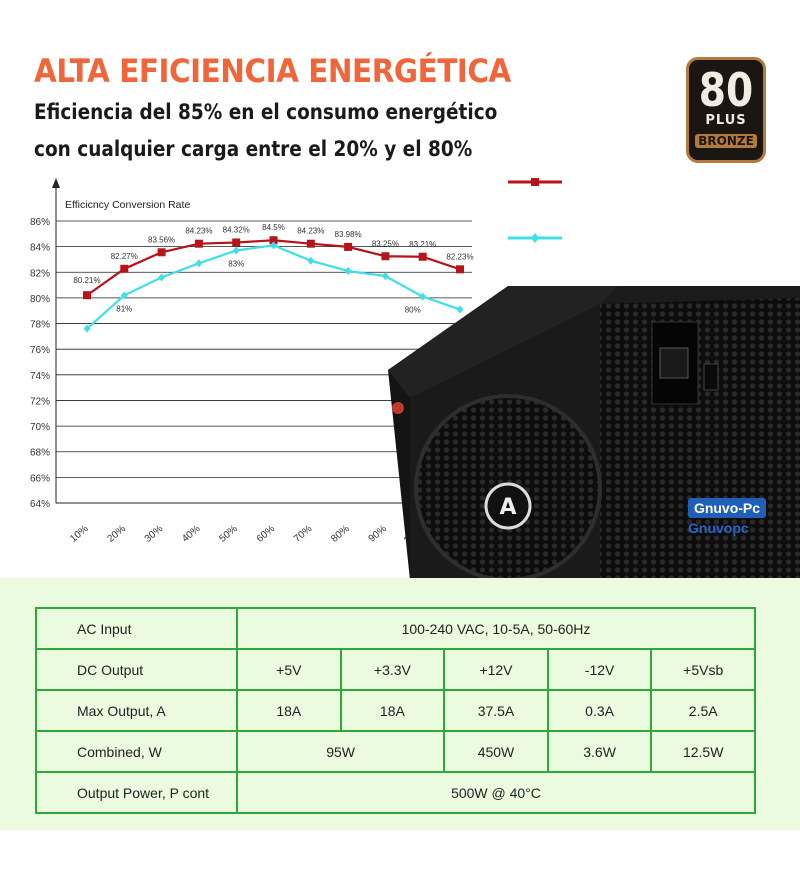  I want to click on spec-row-label: Output Power, P cont, so click(136, 792).